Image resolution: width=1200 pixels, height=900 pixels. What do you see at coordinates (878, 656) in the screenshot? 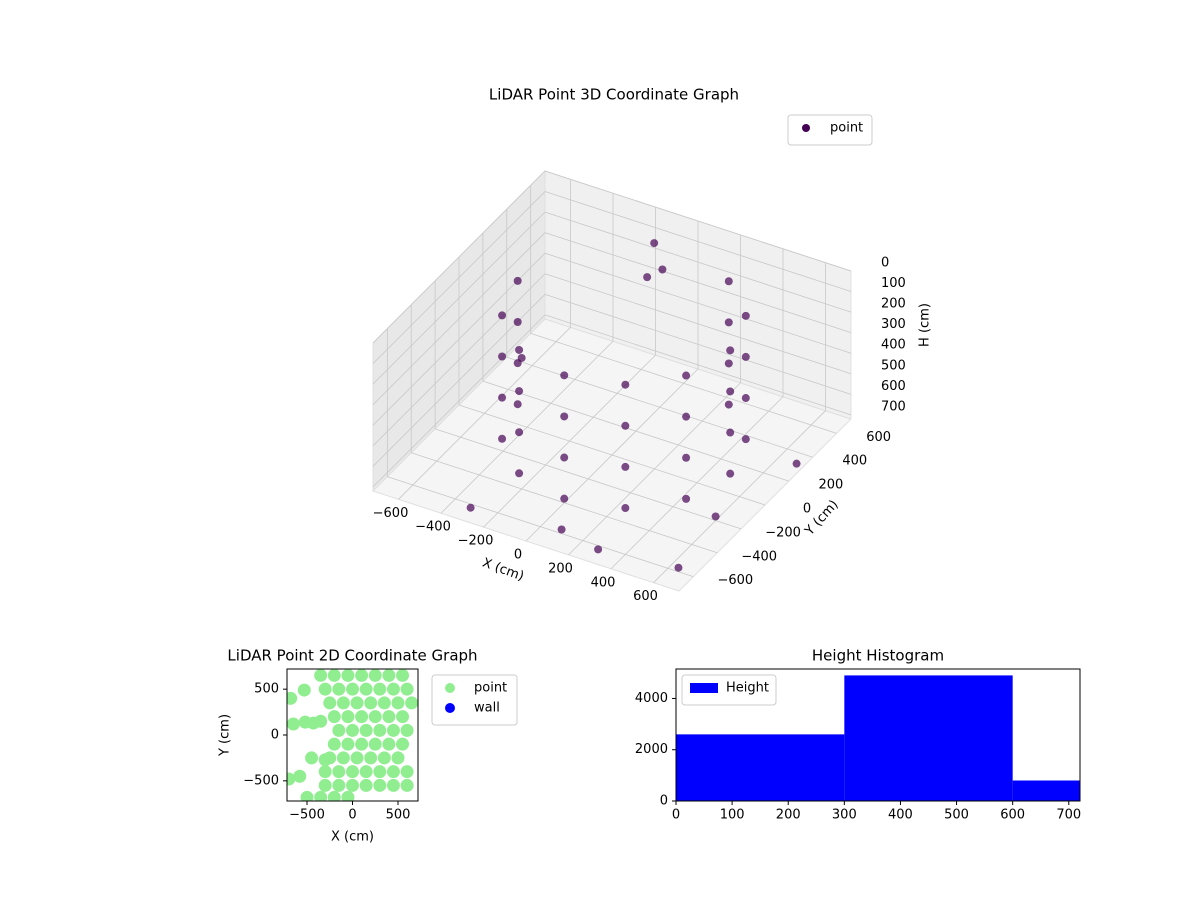
I see `chart-title: Height Histogram` at bounding box center [878, 656].